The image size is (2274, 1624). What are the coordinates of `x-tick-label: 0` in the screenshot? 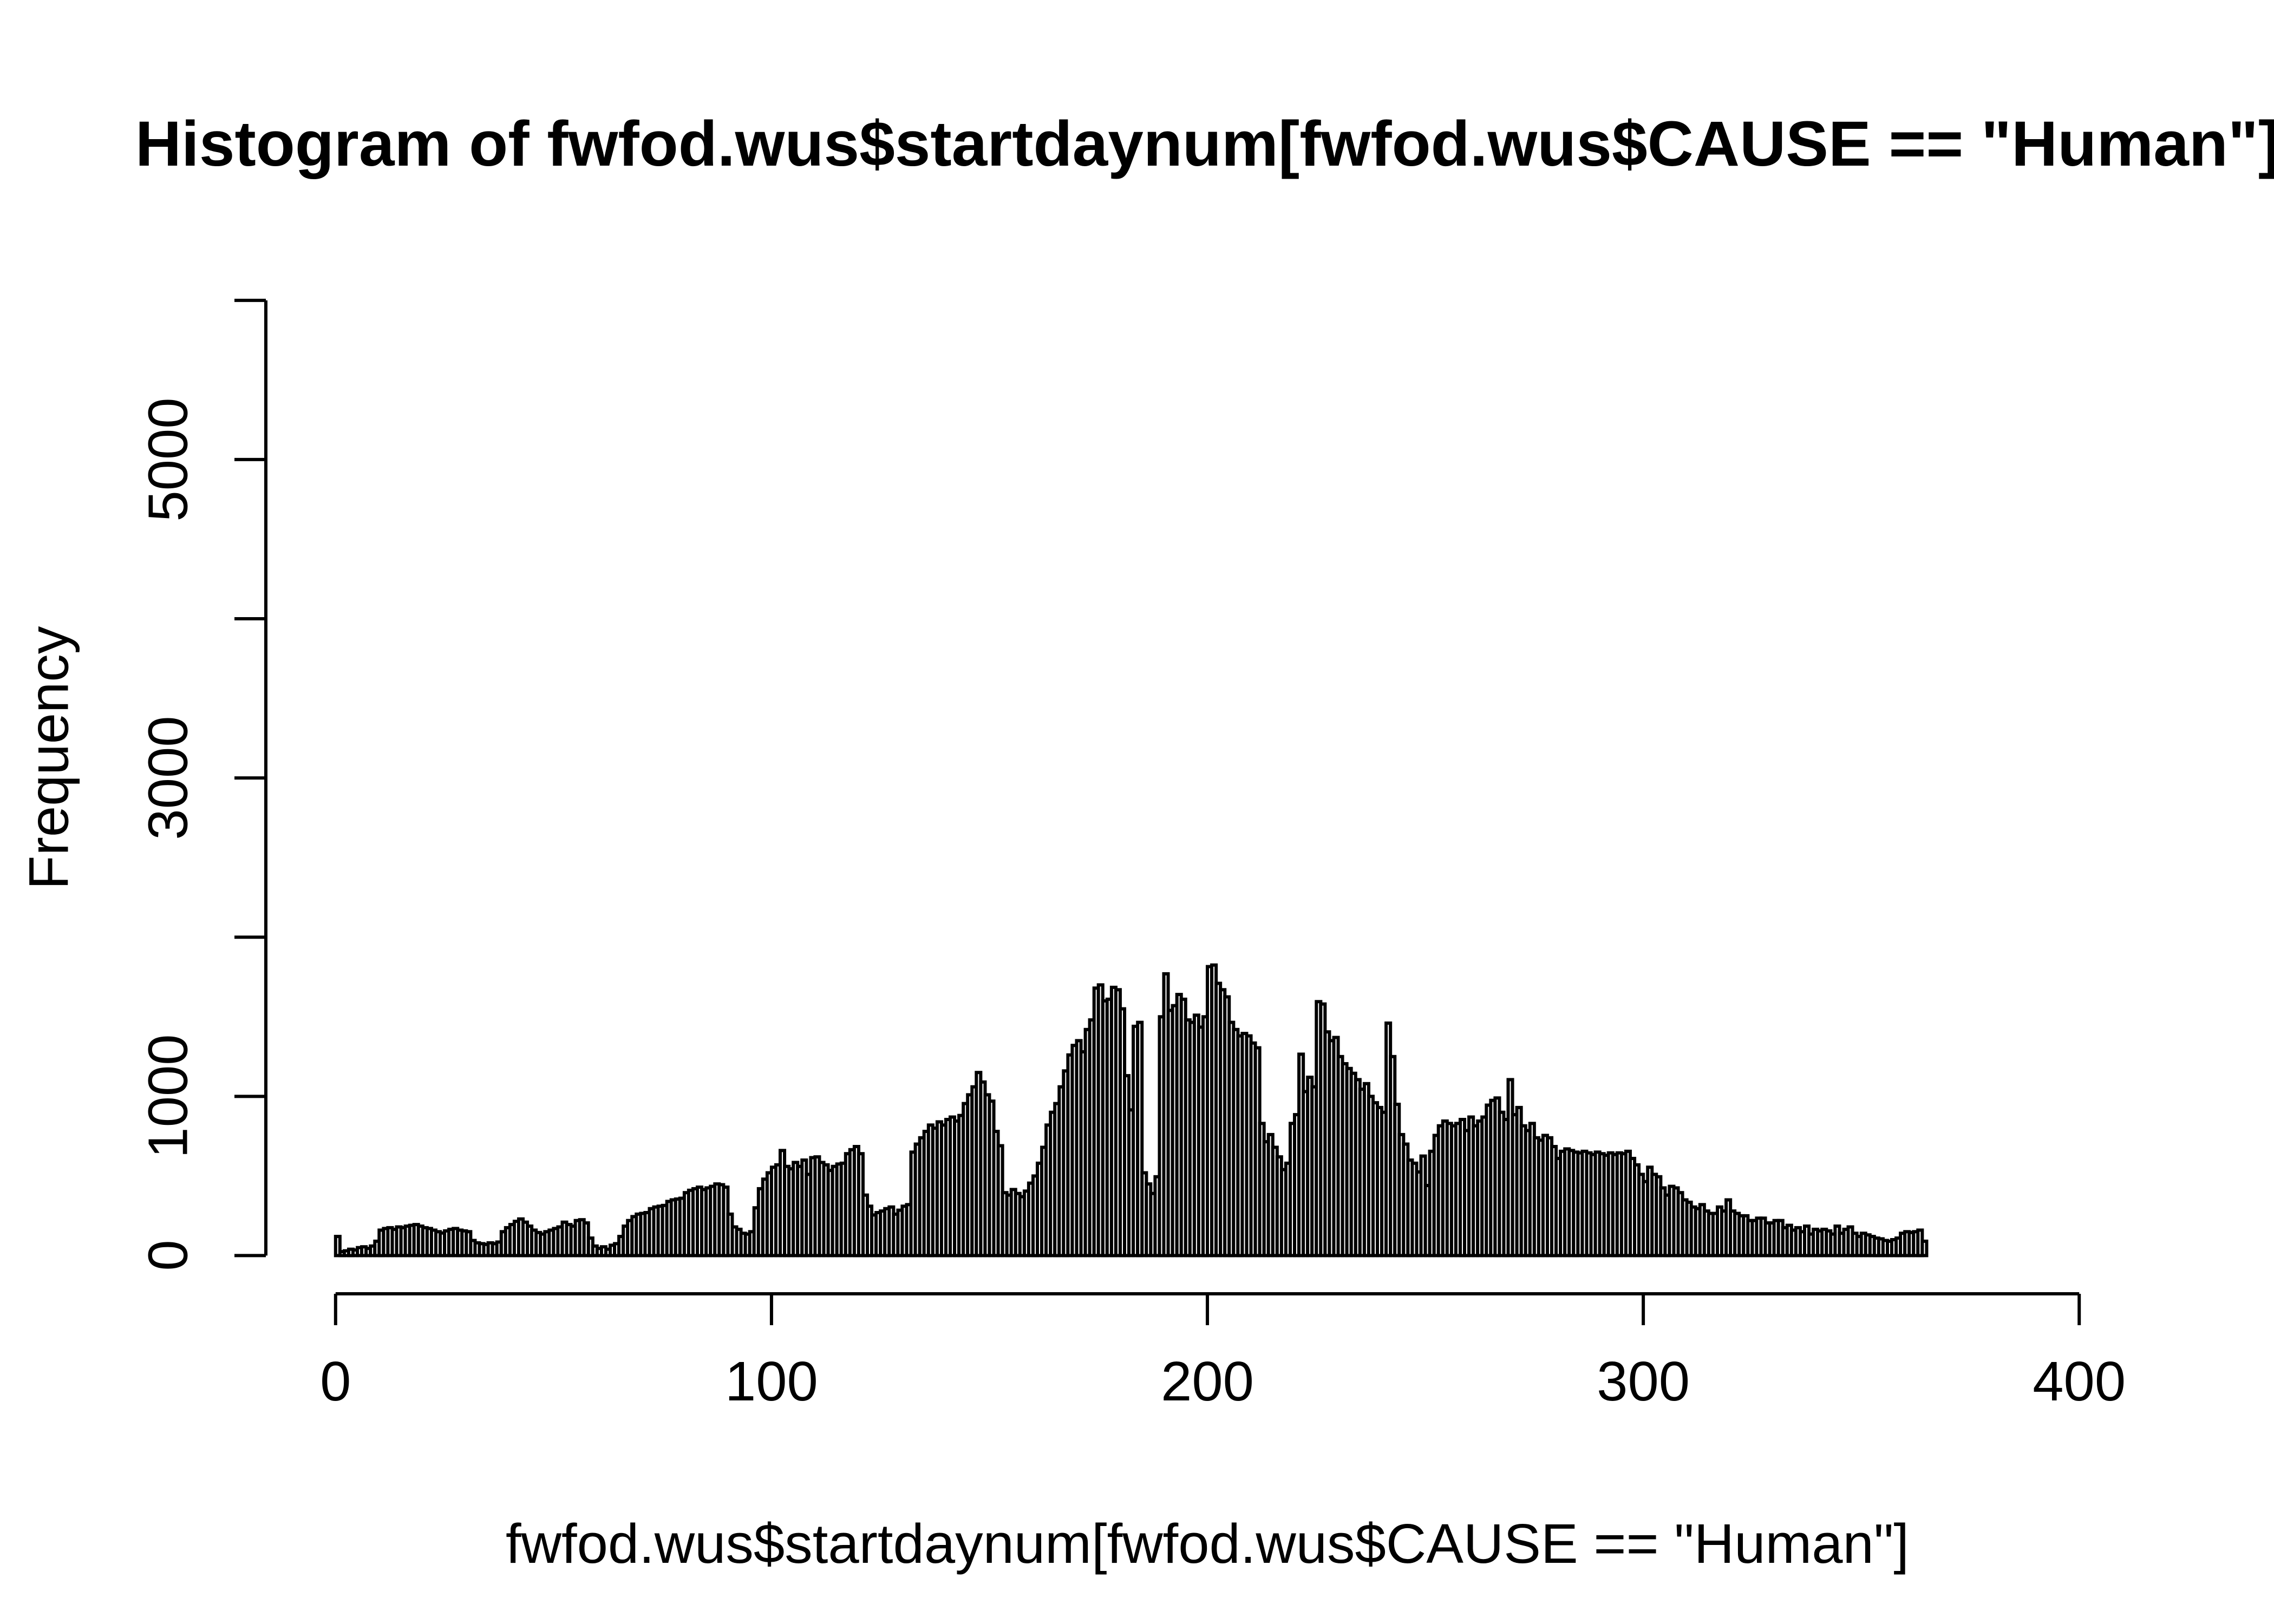 It's located at (336, 1381).